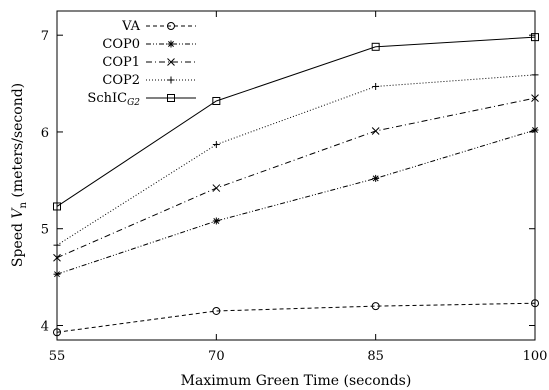 This screenshot has width=549, height=390. Describe the element at coordinates (45, 326) in the screenshot. I see `y-tick-label: 4` at that location.